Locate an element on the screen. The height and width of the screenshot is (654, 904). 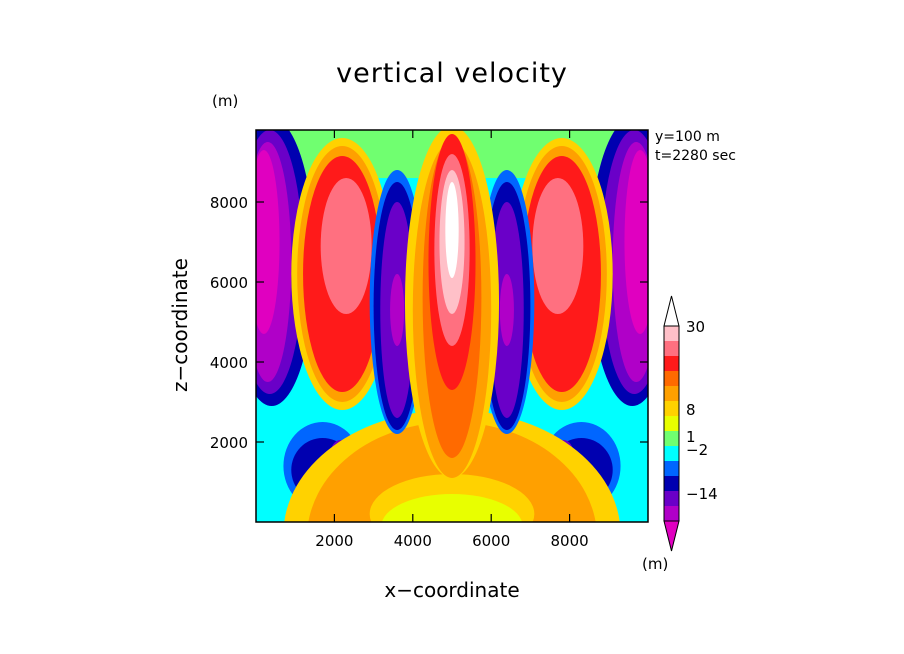
y-tick-label: 8000 is located at coordinates (229, 203).